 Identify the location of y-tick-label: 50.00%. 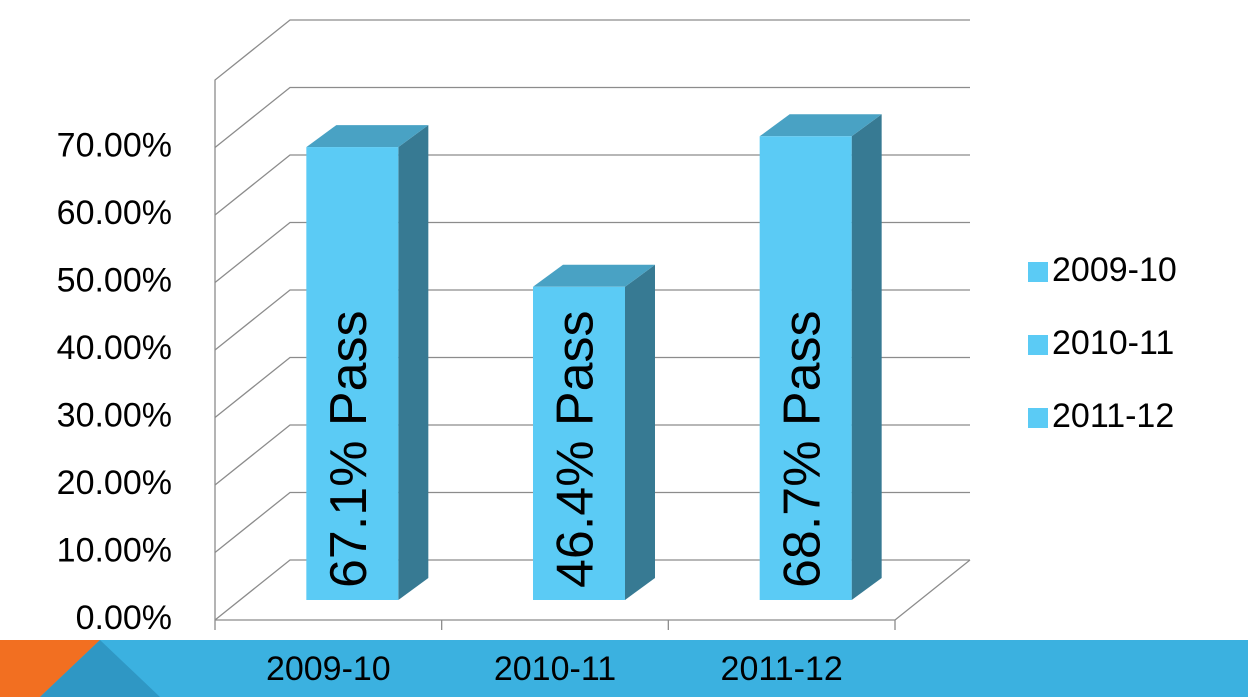
(114, 280).